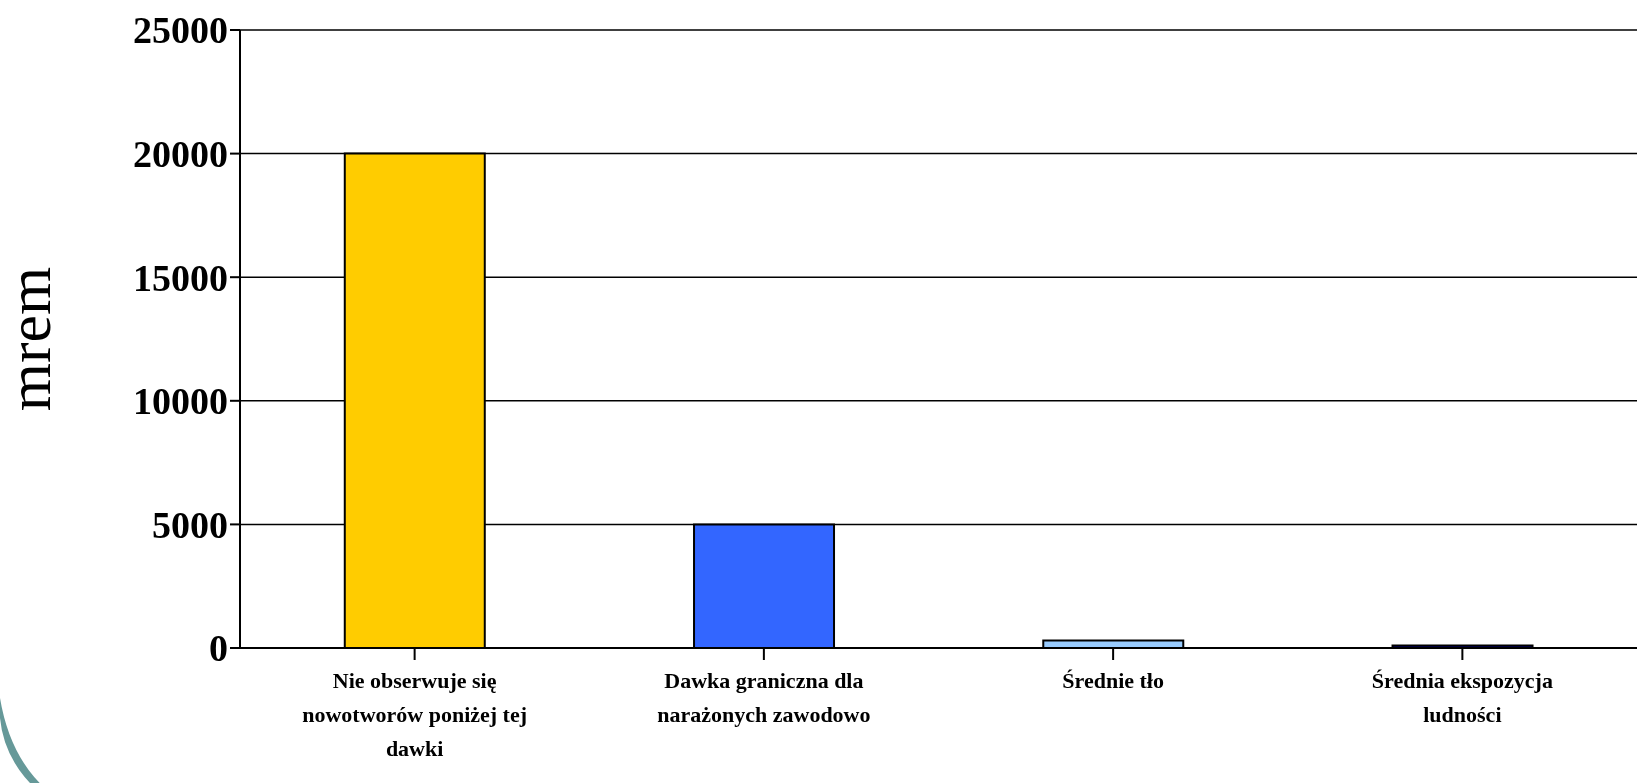 The image size is (1637, 783). Describe the element at coordinates (180, 401) in the screenshot. I see `y-tick-label: 10000` at that location.